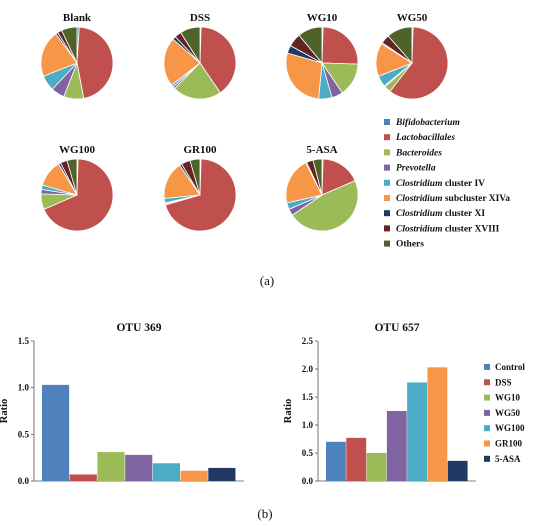 This screenshot has width=550, height=527. What do you see at coordinates (453, 199) in the screenshot?
I see `legend-label: Clostridium subcluster XIVa` at bounding box center [453, 199].